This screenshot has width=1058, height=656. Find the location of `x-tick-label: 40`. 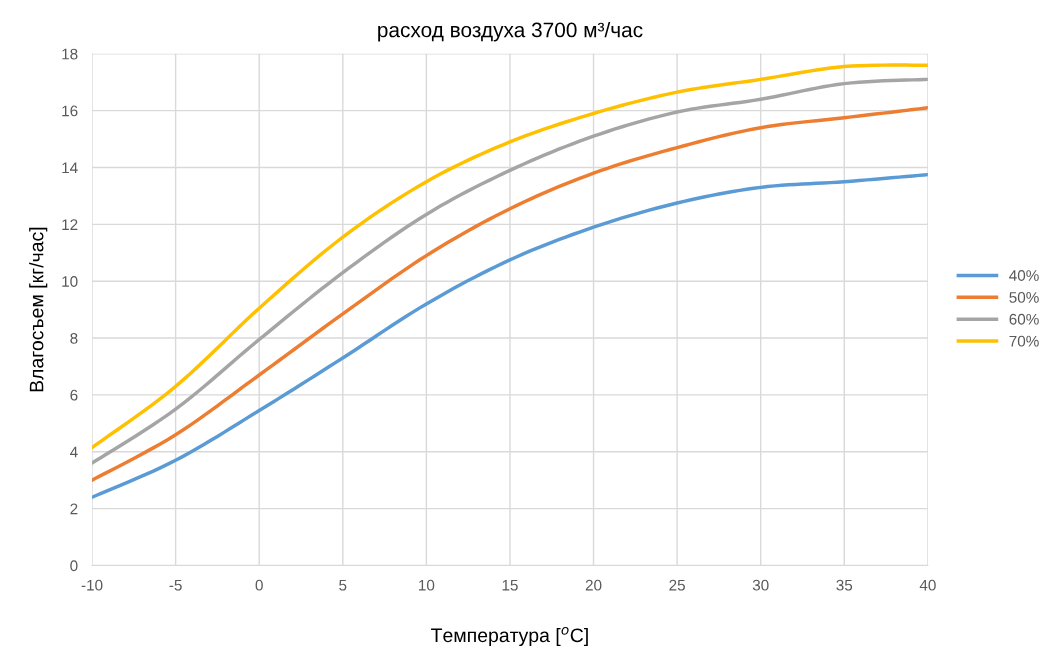

x-tick-label: 40 is located at coordinates (927, 585).